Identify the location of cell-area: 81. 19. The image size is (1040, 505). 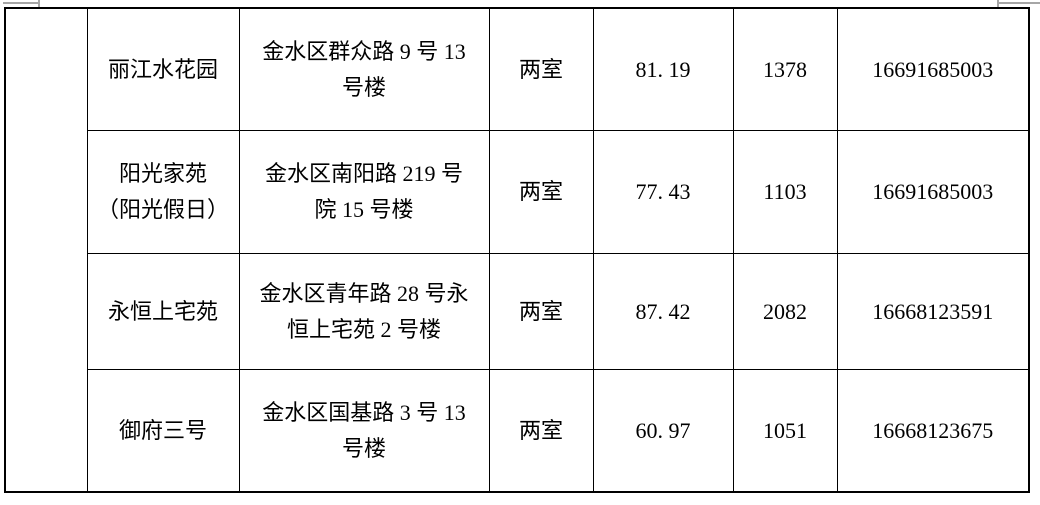
(663, 69).